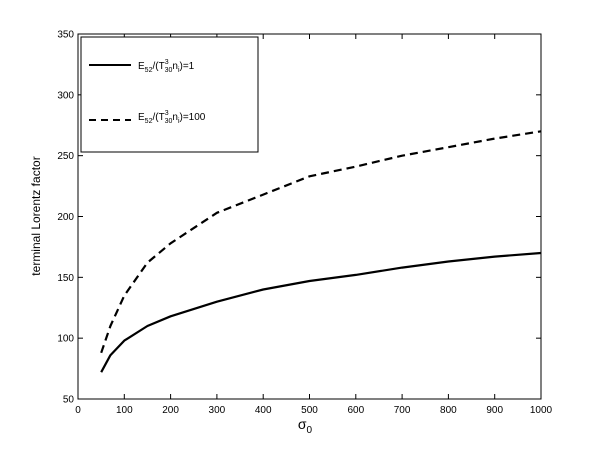 This screenshot has height=450, width=599. What do you see at coordinates (65, 35) in the screenshot?
I see `y-tick-label: 350` at bounding box center [65, 35].